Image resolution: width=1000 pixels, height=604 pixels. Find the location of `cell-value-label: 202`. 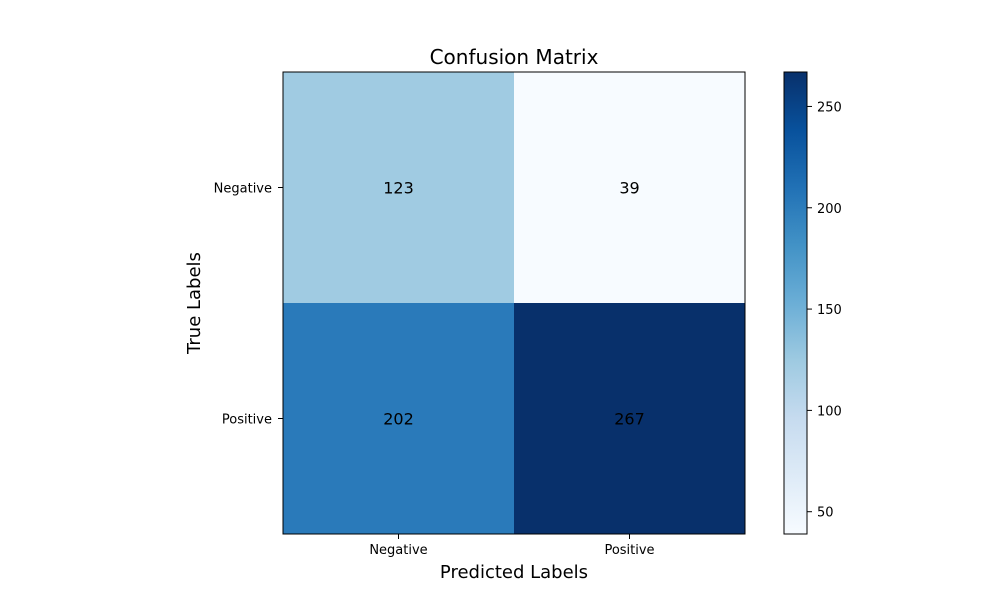

cell-value-label: 202 is located at coordinates (398, 419).